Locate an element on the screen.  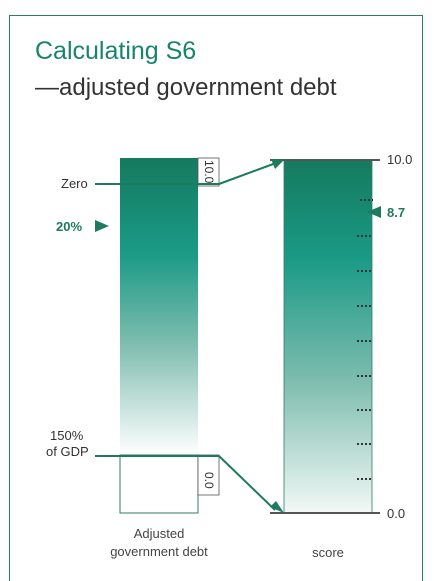
left-caption-line2: government debt is located at coordinates (159, 551).